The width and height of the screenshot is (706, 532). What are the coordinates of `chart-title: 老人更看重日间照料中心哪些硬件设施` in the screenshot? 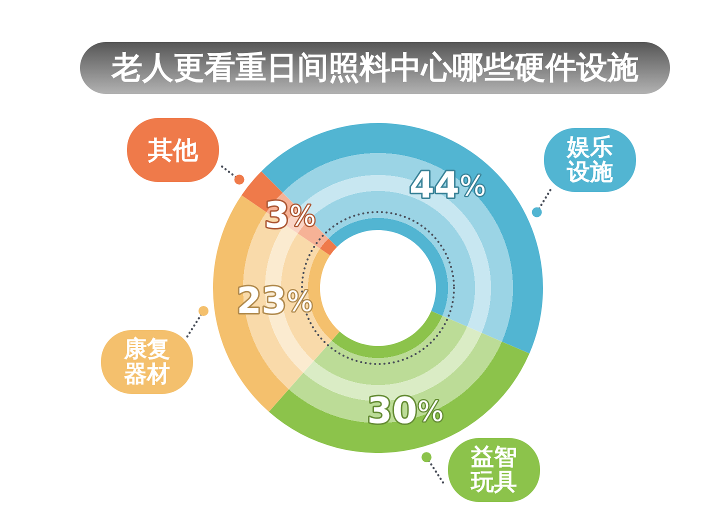 It's located at (374, 68).